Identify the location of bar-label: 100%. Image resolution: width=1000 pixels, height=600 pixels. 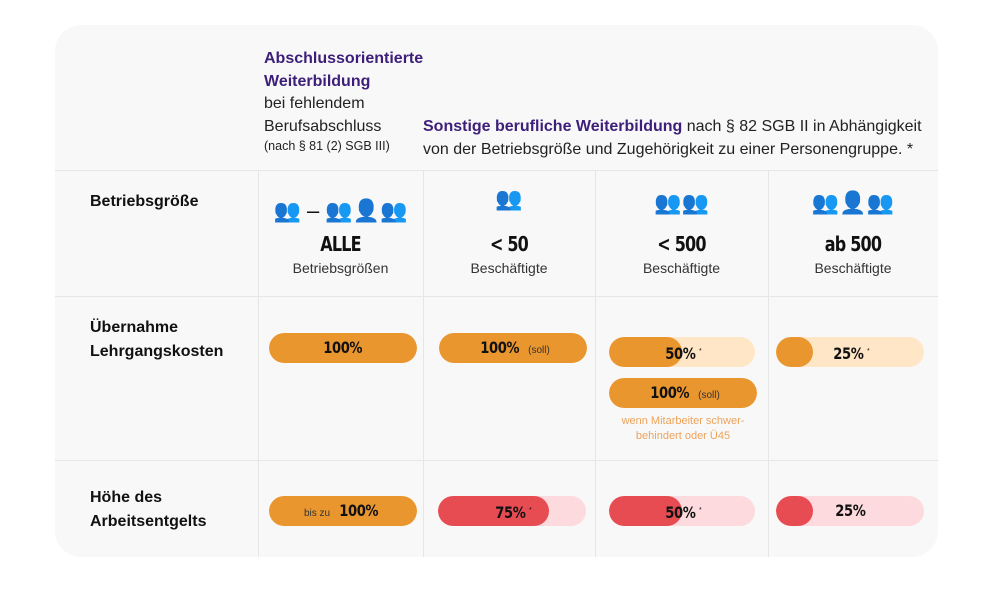
(343, 348).